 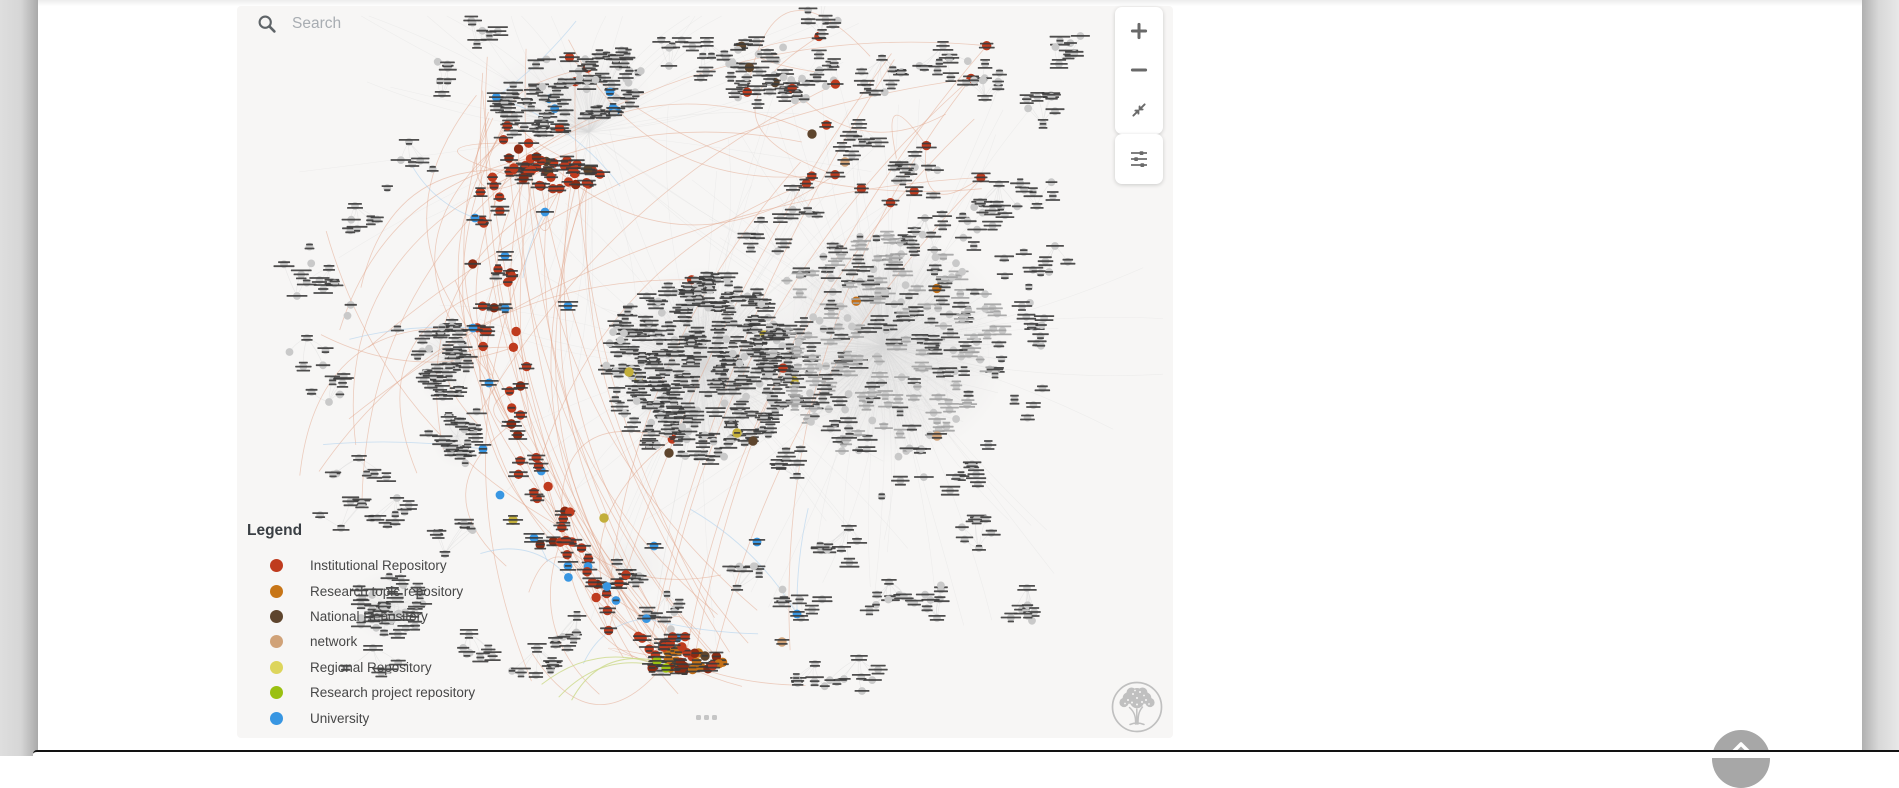 I want to click on zoom-out-button, so click(x=1139, y=70).